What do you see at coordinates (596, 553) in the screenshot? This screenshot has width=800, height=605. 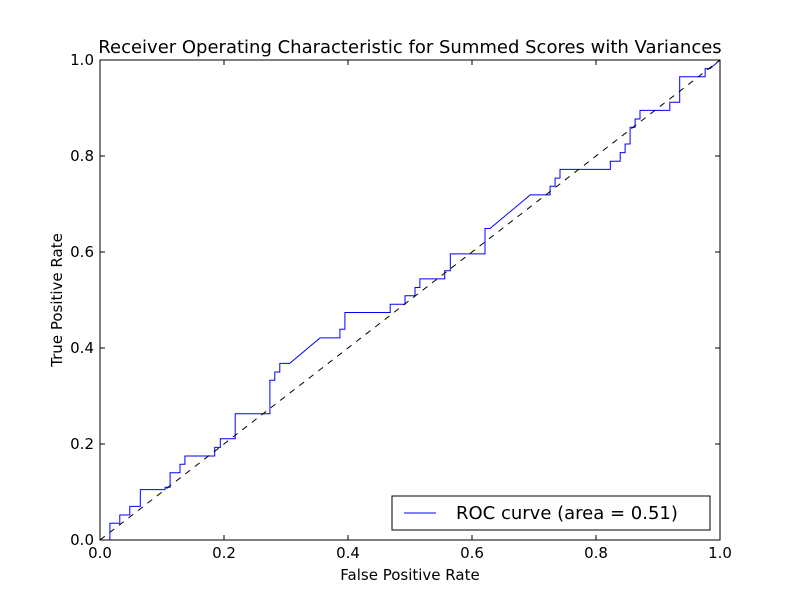 I see `x-tick-label: 0.8` at bounding box center [596, 553].